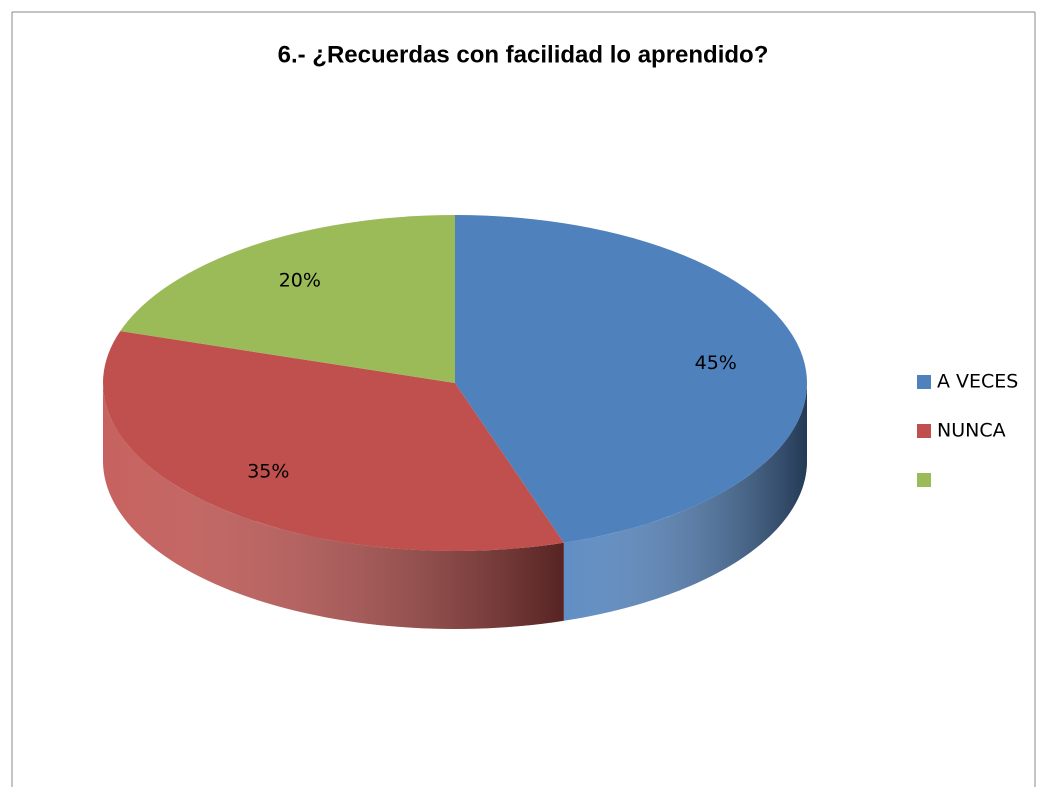 This screenshot has width=1046, height=787. I want to click on data-label: 35%, so click(268, 472).